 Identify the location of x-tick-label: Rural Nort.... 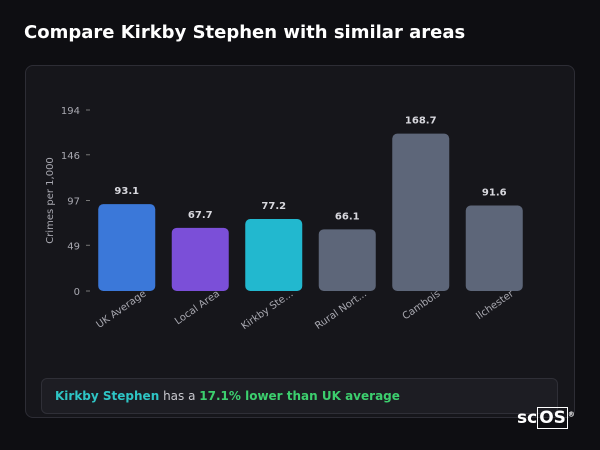
(341, 310).